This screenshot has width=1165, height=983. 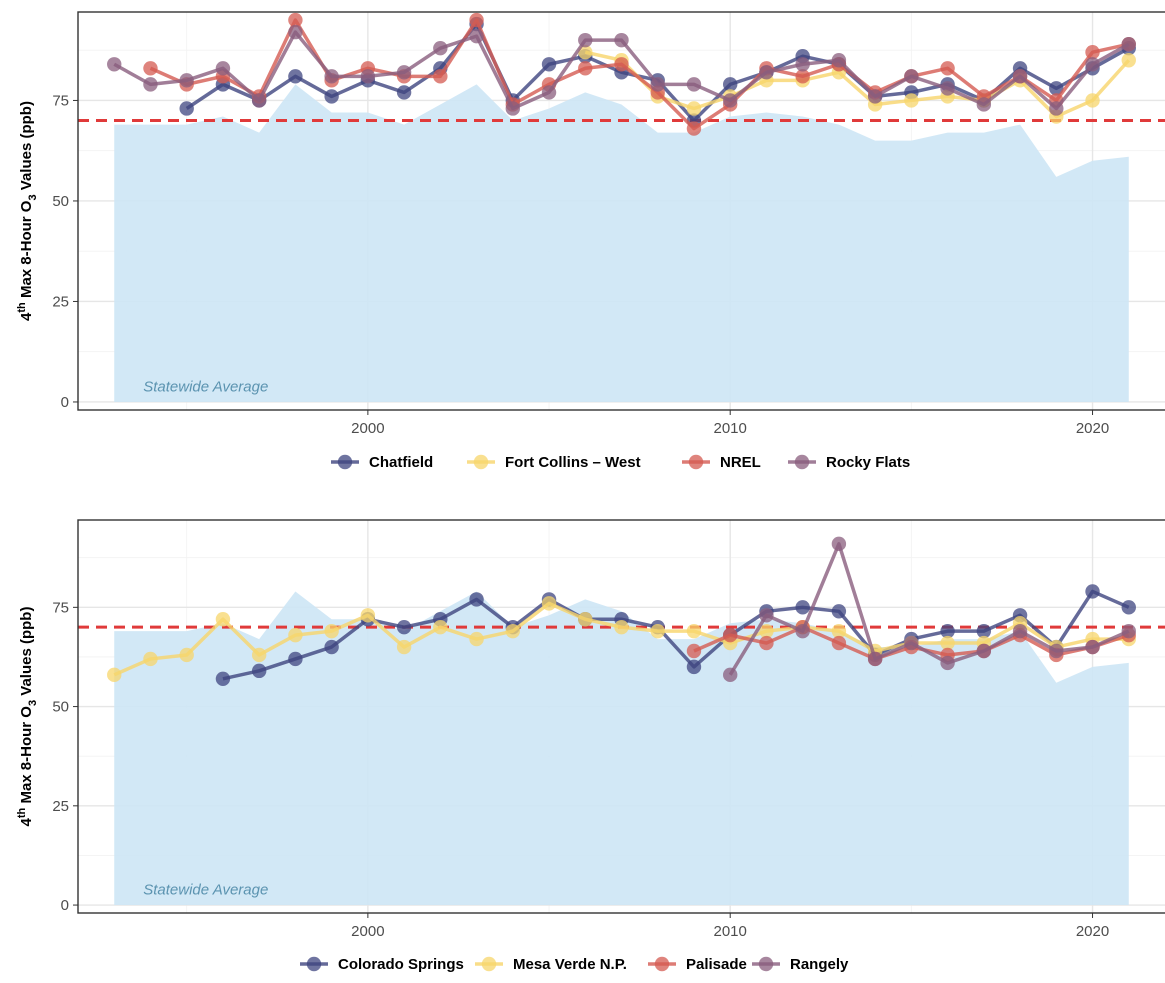 I want to click on y-tick-label: 0, so click(x=65, y=402).